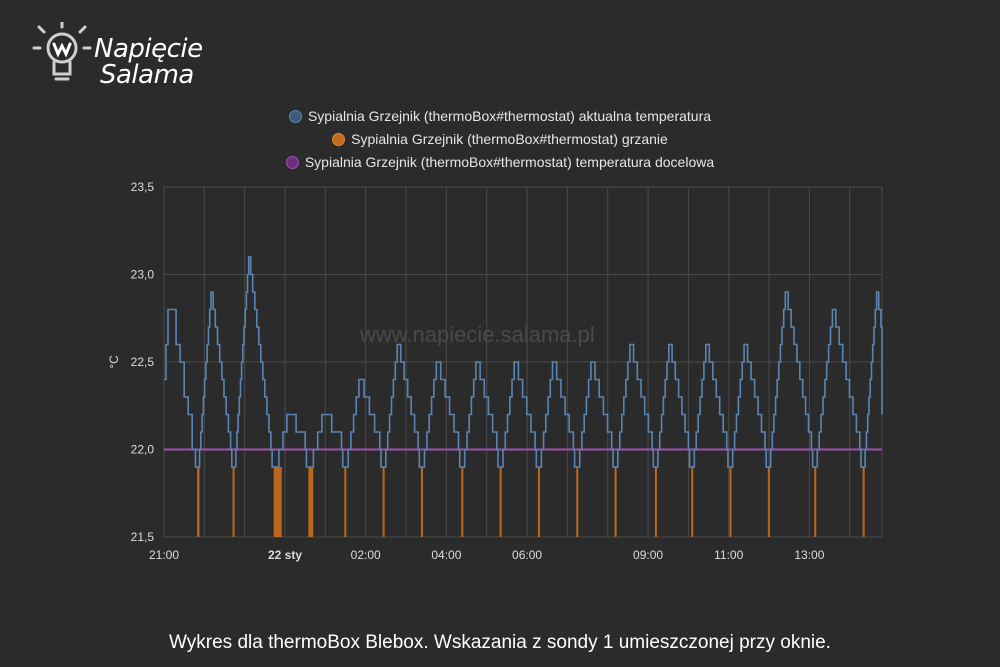 This screenshot has width=1000, height=667. I want to click on x-tick-label: 04:00, so click(446, 555).